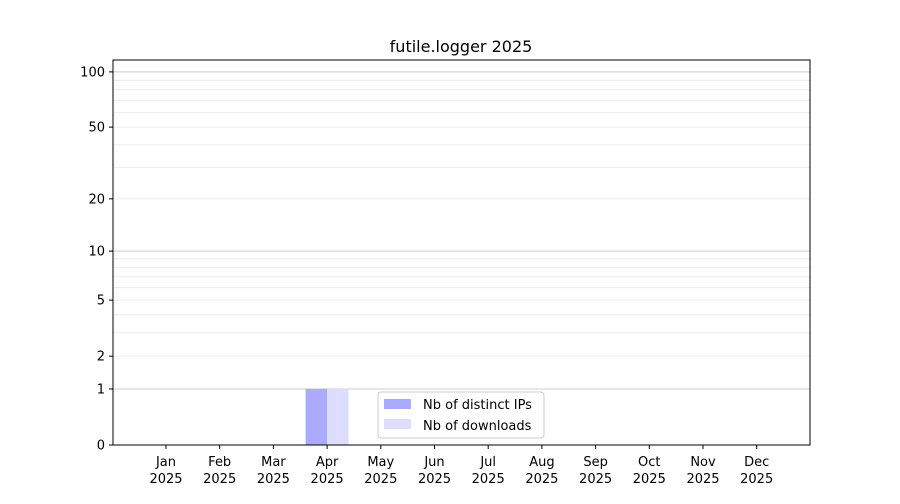 The width and height of the screenshot is (900, 504). Describe the element at coordinates (92, 72) in the screenshot. I see `y-tick-label: 100` at that location.